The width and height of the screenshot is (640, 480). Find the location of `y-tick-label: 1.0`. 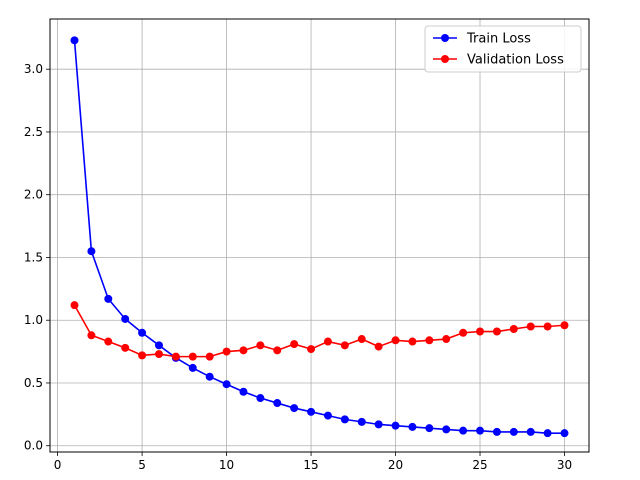

y-tick-label: 1.0 is located at coordinates (33, 320).